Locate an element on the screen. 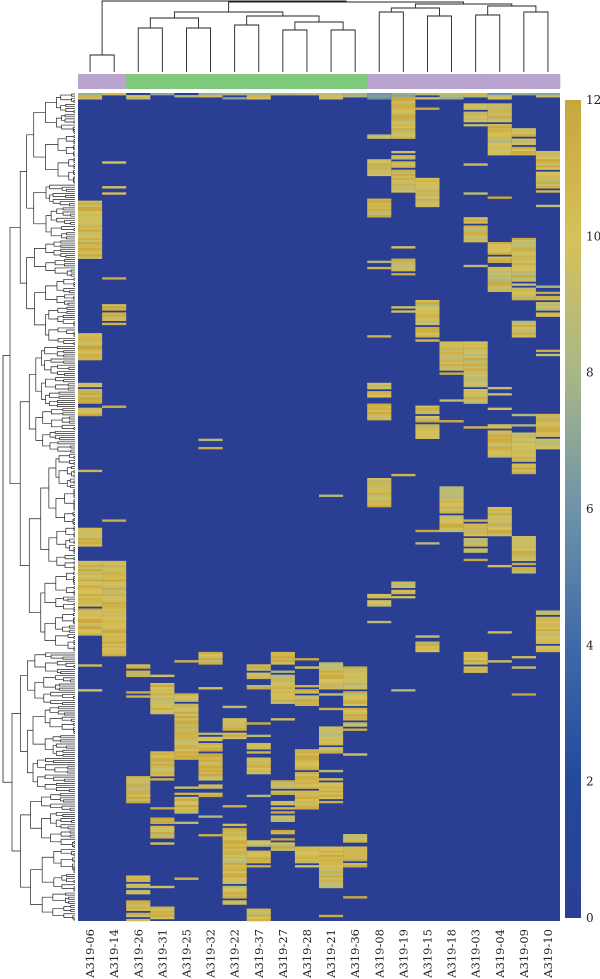 The image size is (600, 979). group-bar-cell is located at coordinates (307, 81).